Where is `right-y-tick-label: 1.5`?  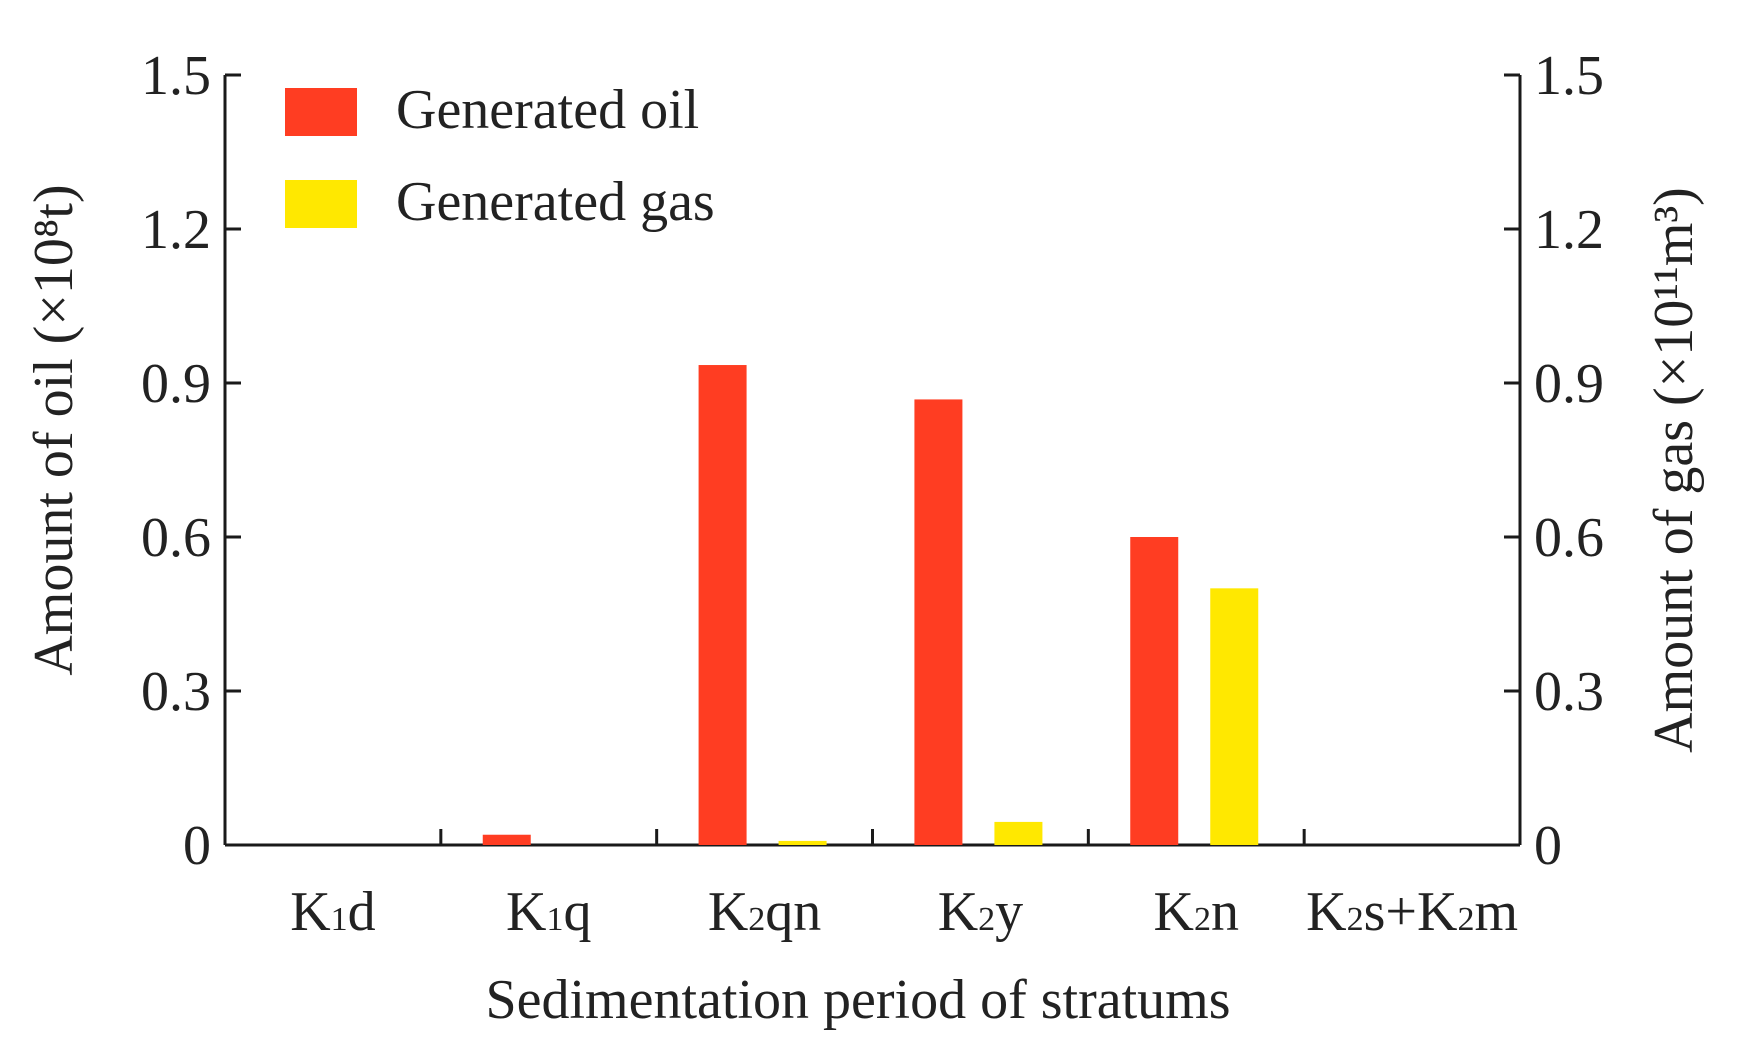
right-y-tick-label: 1.5 is located at coordinates (1569, 76).